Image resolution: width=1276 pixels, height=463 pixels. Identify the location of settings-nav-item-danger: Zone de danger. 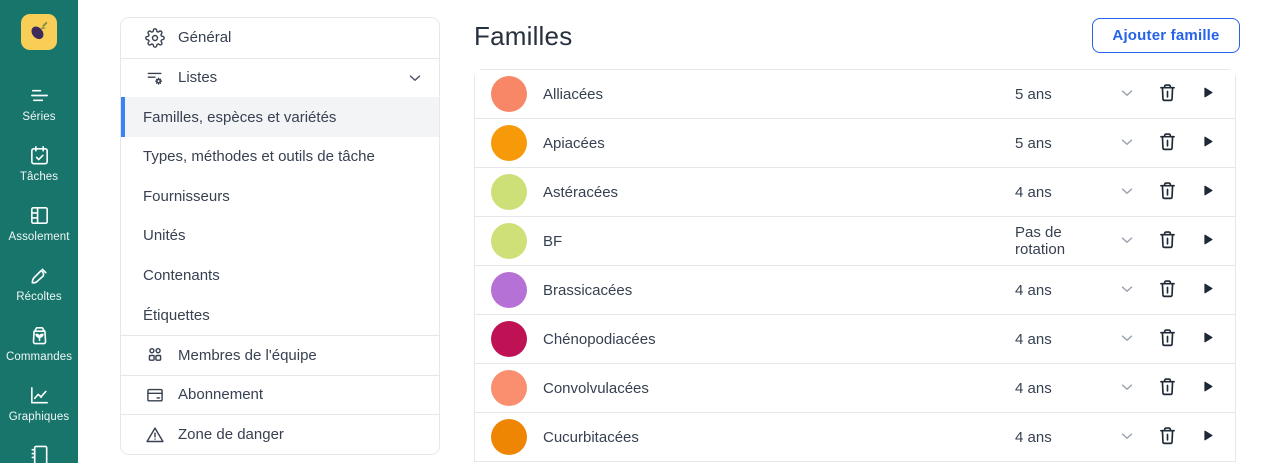
(280, 434).